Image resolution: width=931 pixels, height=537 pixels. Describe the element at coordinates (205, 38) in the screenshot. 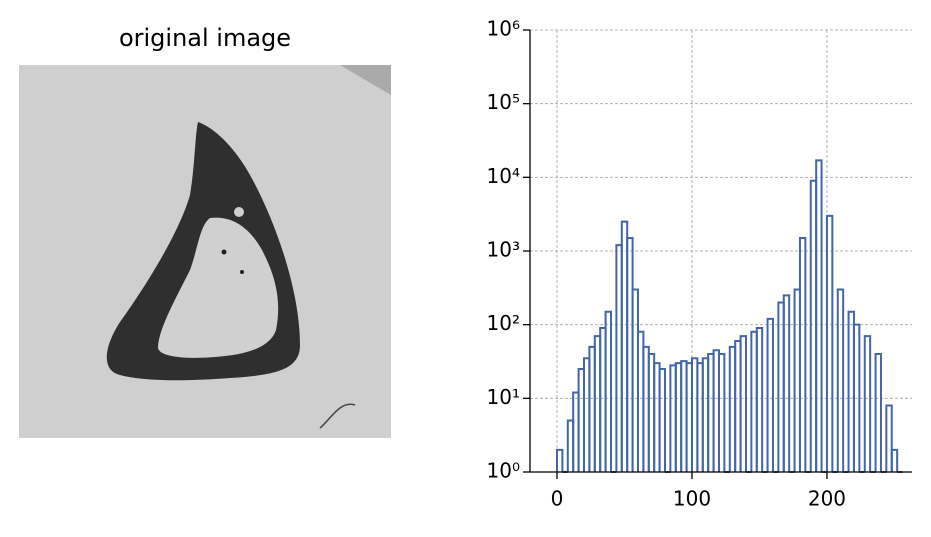

I see `image-title: original image` at that location.